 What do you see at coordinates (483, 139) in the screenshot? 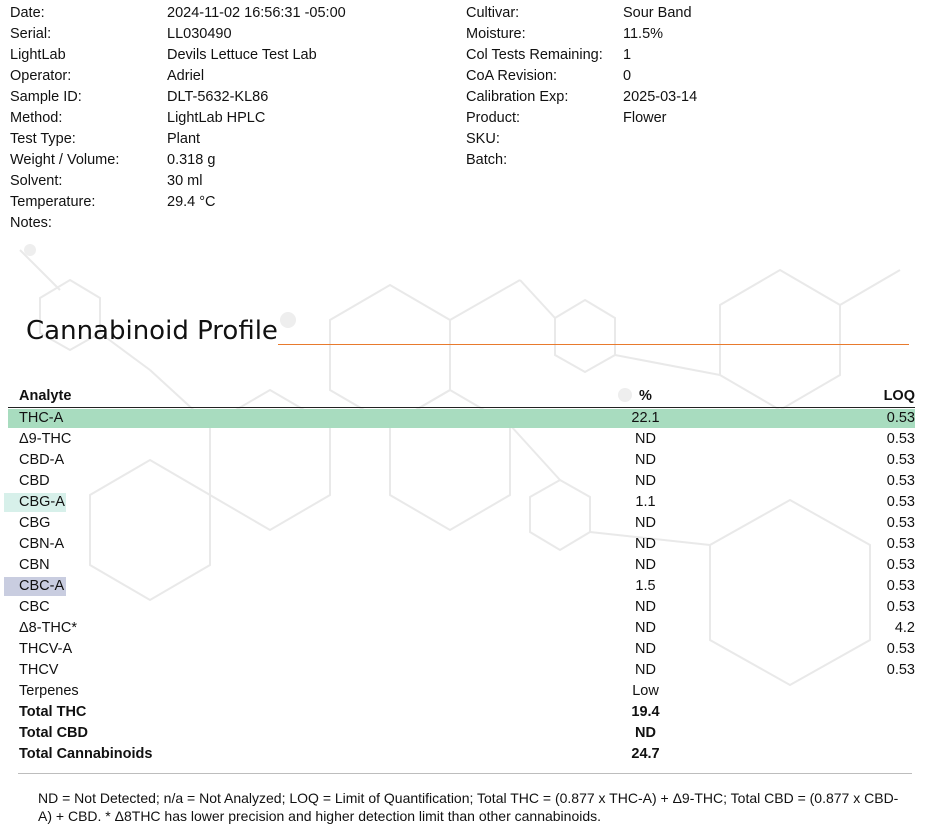
I see `metadata-label: SKU:` at bounding box center [483, 139].